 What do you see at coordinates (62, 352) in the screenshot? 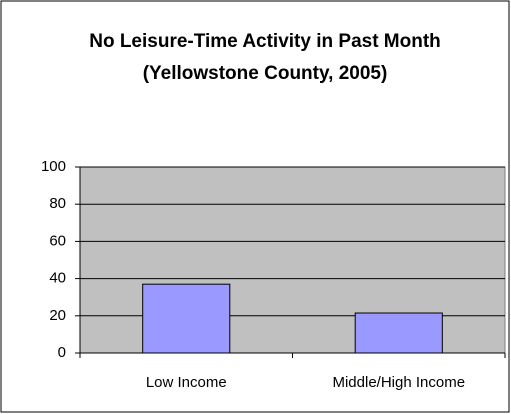
I see `y-tick-label: 0` at bounding box center [62, 352].